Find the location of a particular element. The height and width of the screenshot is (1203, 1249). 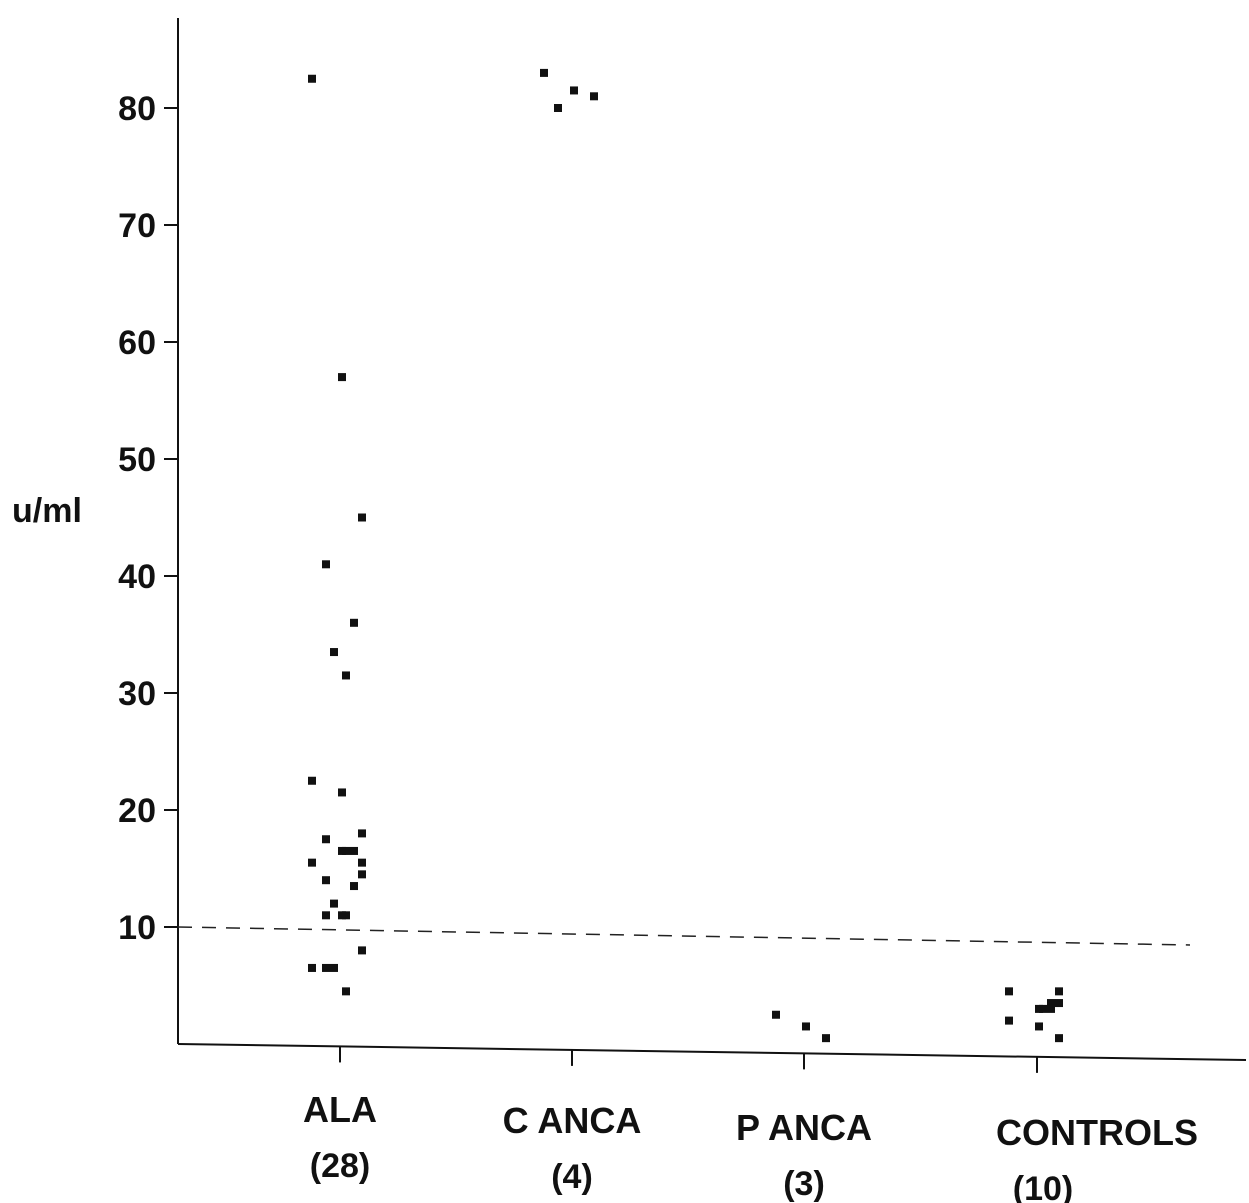

category-label: ALA is located at coordinates (340, 1109).